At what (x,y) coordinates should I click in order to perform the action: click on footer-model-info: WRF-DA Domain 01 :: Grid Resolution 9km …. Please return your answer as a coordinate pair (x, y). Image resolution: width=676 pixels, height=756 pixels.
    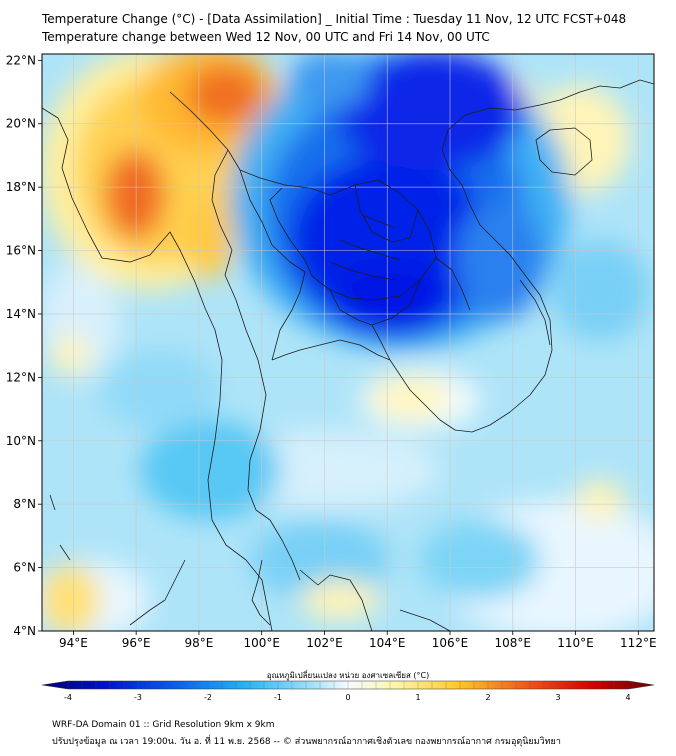
    Looking at the image, I should click on (163, 725).